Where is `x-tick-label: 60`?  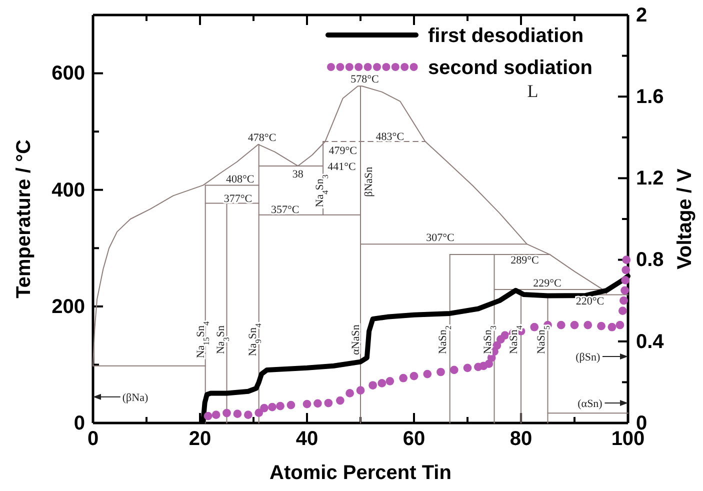
x-tick-label: 60 is located at coordinates (414, 439).